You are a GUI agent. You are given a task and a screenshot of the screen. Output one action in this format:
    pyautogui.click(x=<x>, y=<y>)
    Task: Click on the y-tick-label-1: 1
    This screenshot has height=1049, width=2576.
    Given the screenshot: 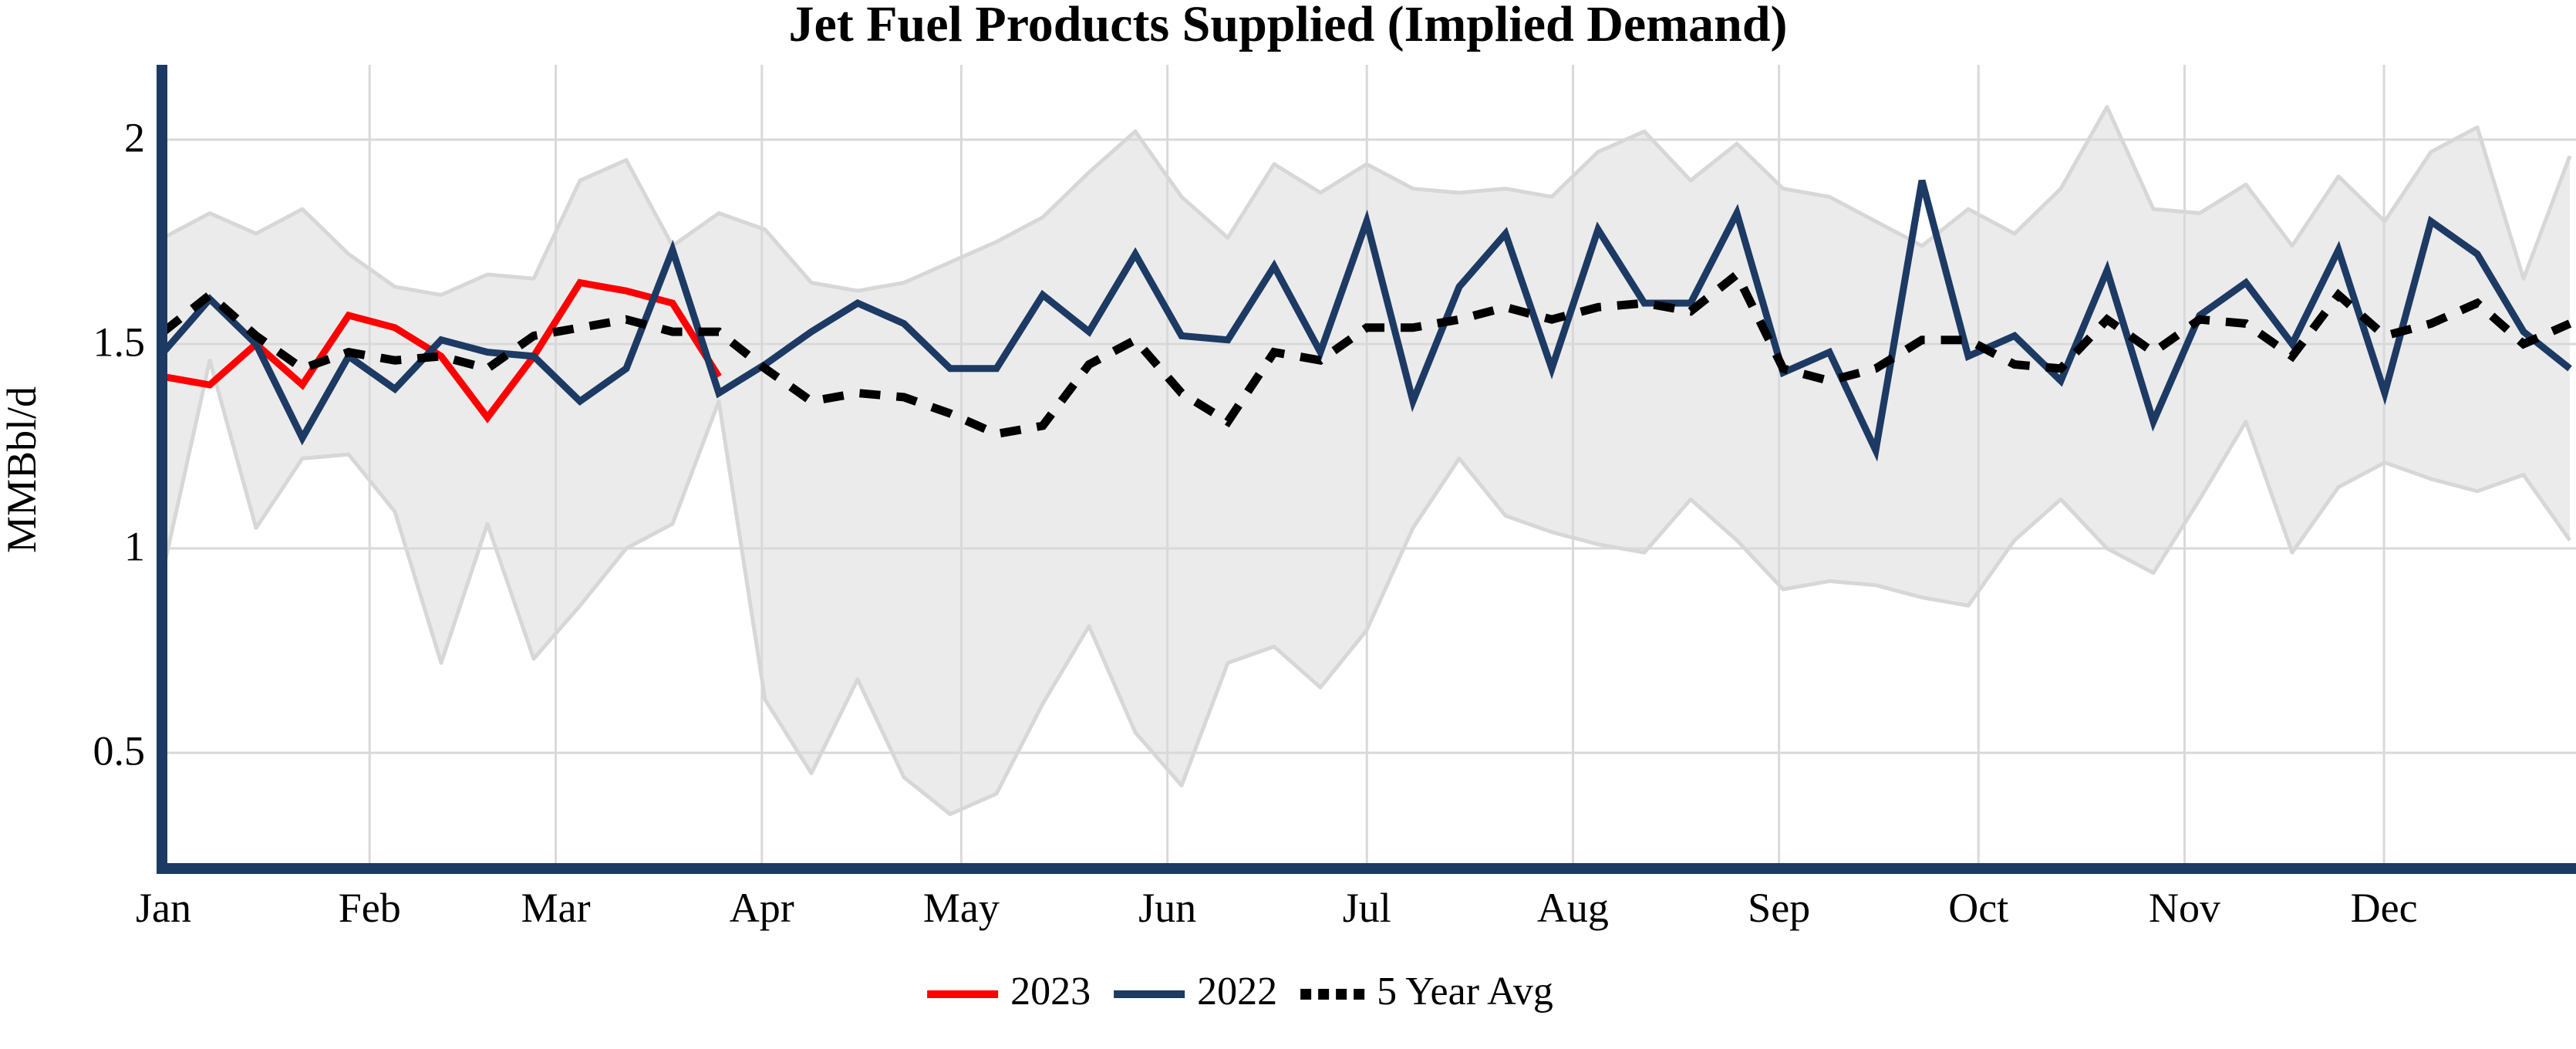 What is the action you would take?
    pyautogui.click(x=134, y=546)
    